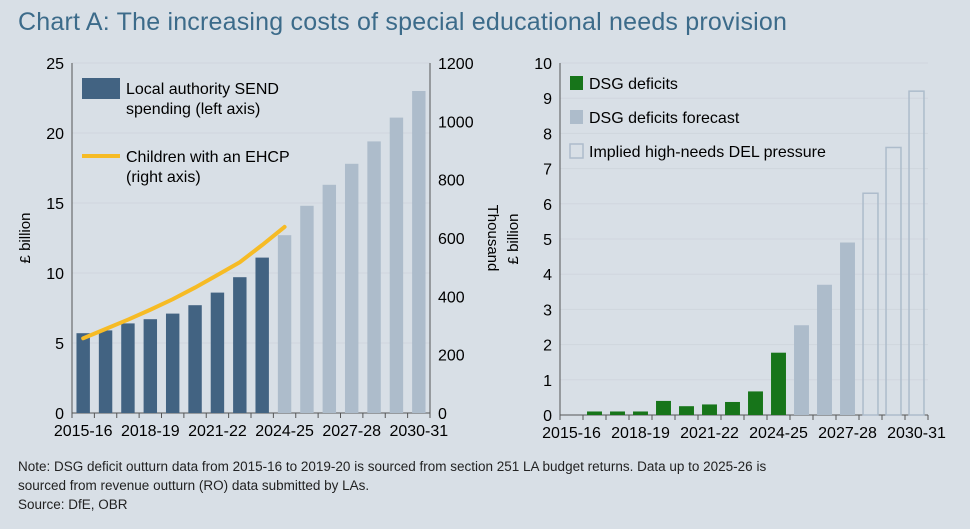 The width and height of the screenshot is (970, 529). What do you see at coordinates (55, 134) in the screenshot?
I see `left-y-tick-label: 20` at bounding box center [55, 134].